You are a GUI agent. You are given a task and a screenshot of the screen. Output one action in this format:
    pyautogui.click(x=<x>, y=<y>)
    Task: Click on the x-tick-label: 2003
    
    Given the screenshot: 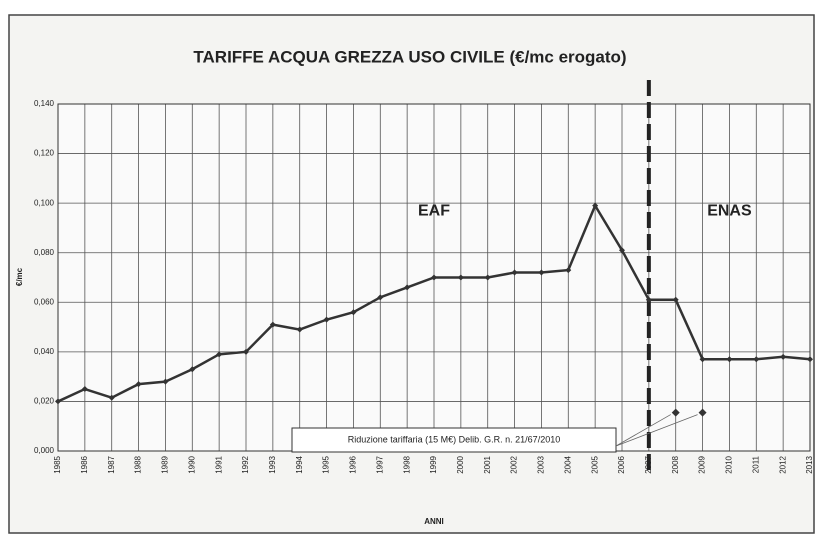 What is the action you would take?
    pyautogui.click(x=541, y=464)
    